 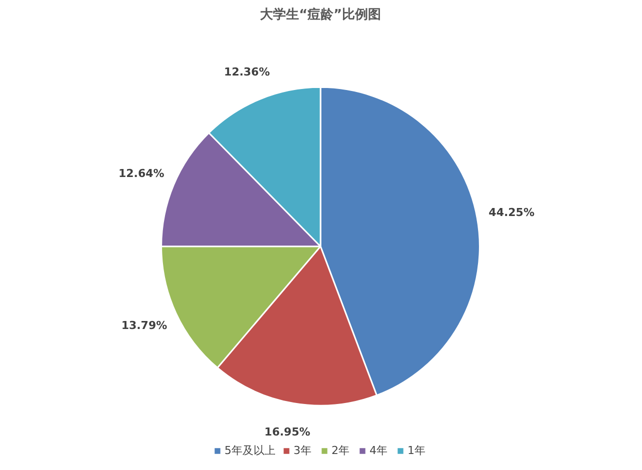 What do you see at coordinates (141, 173) in the screenshot?
I see `data-label: 12.64%` at bounding box center [141, 173].